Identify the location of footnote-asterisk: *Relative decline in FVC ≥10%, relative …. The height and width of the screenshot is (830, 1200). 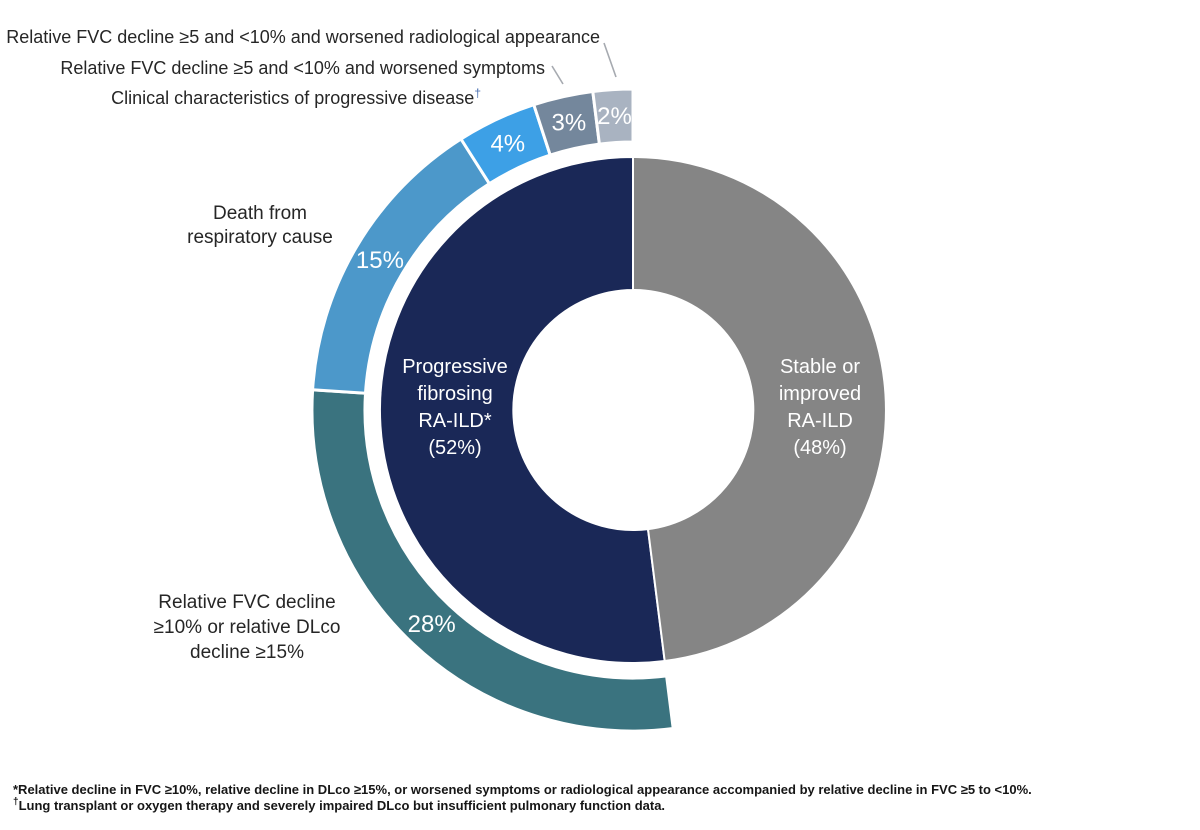
(522, 789).